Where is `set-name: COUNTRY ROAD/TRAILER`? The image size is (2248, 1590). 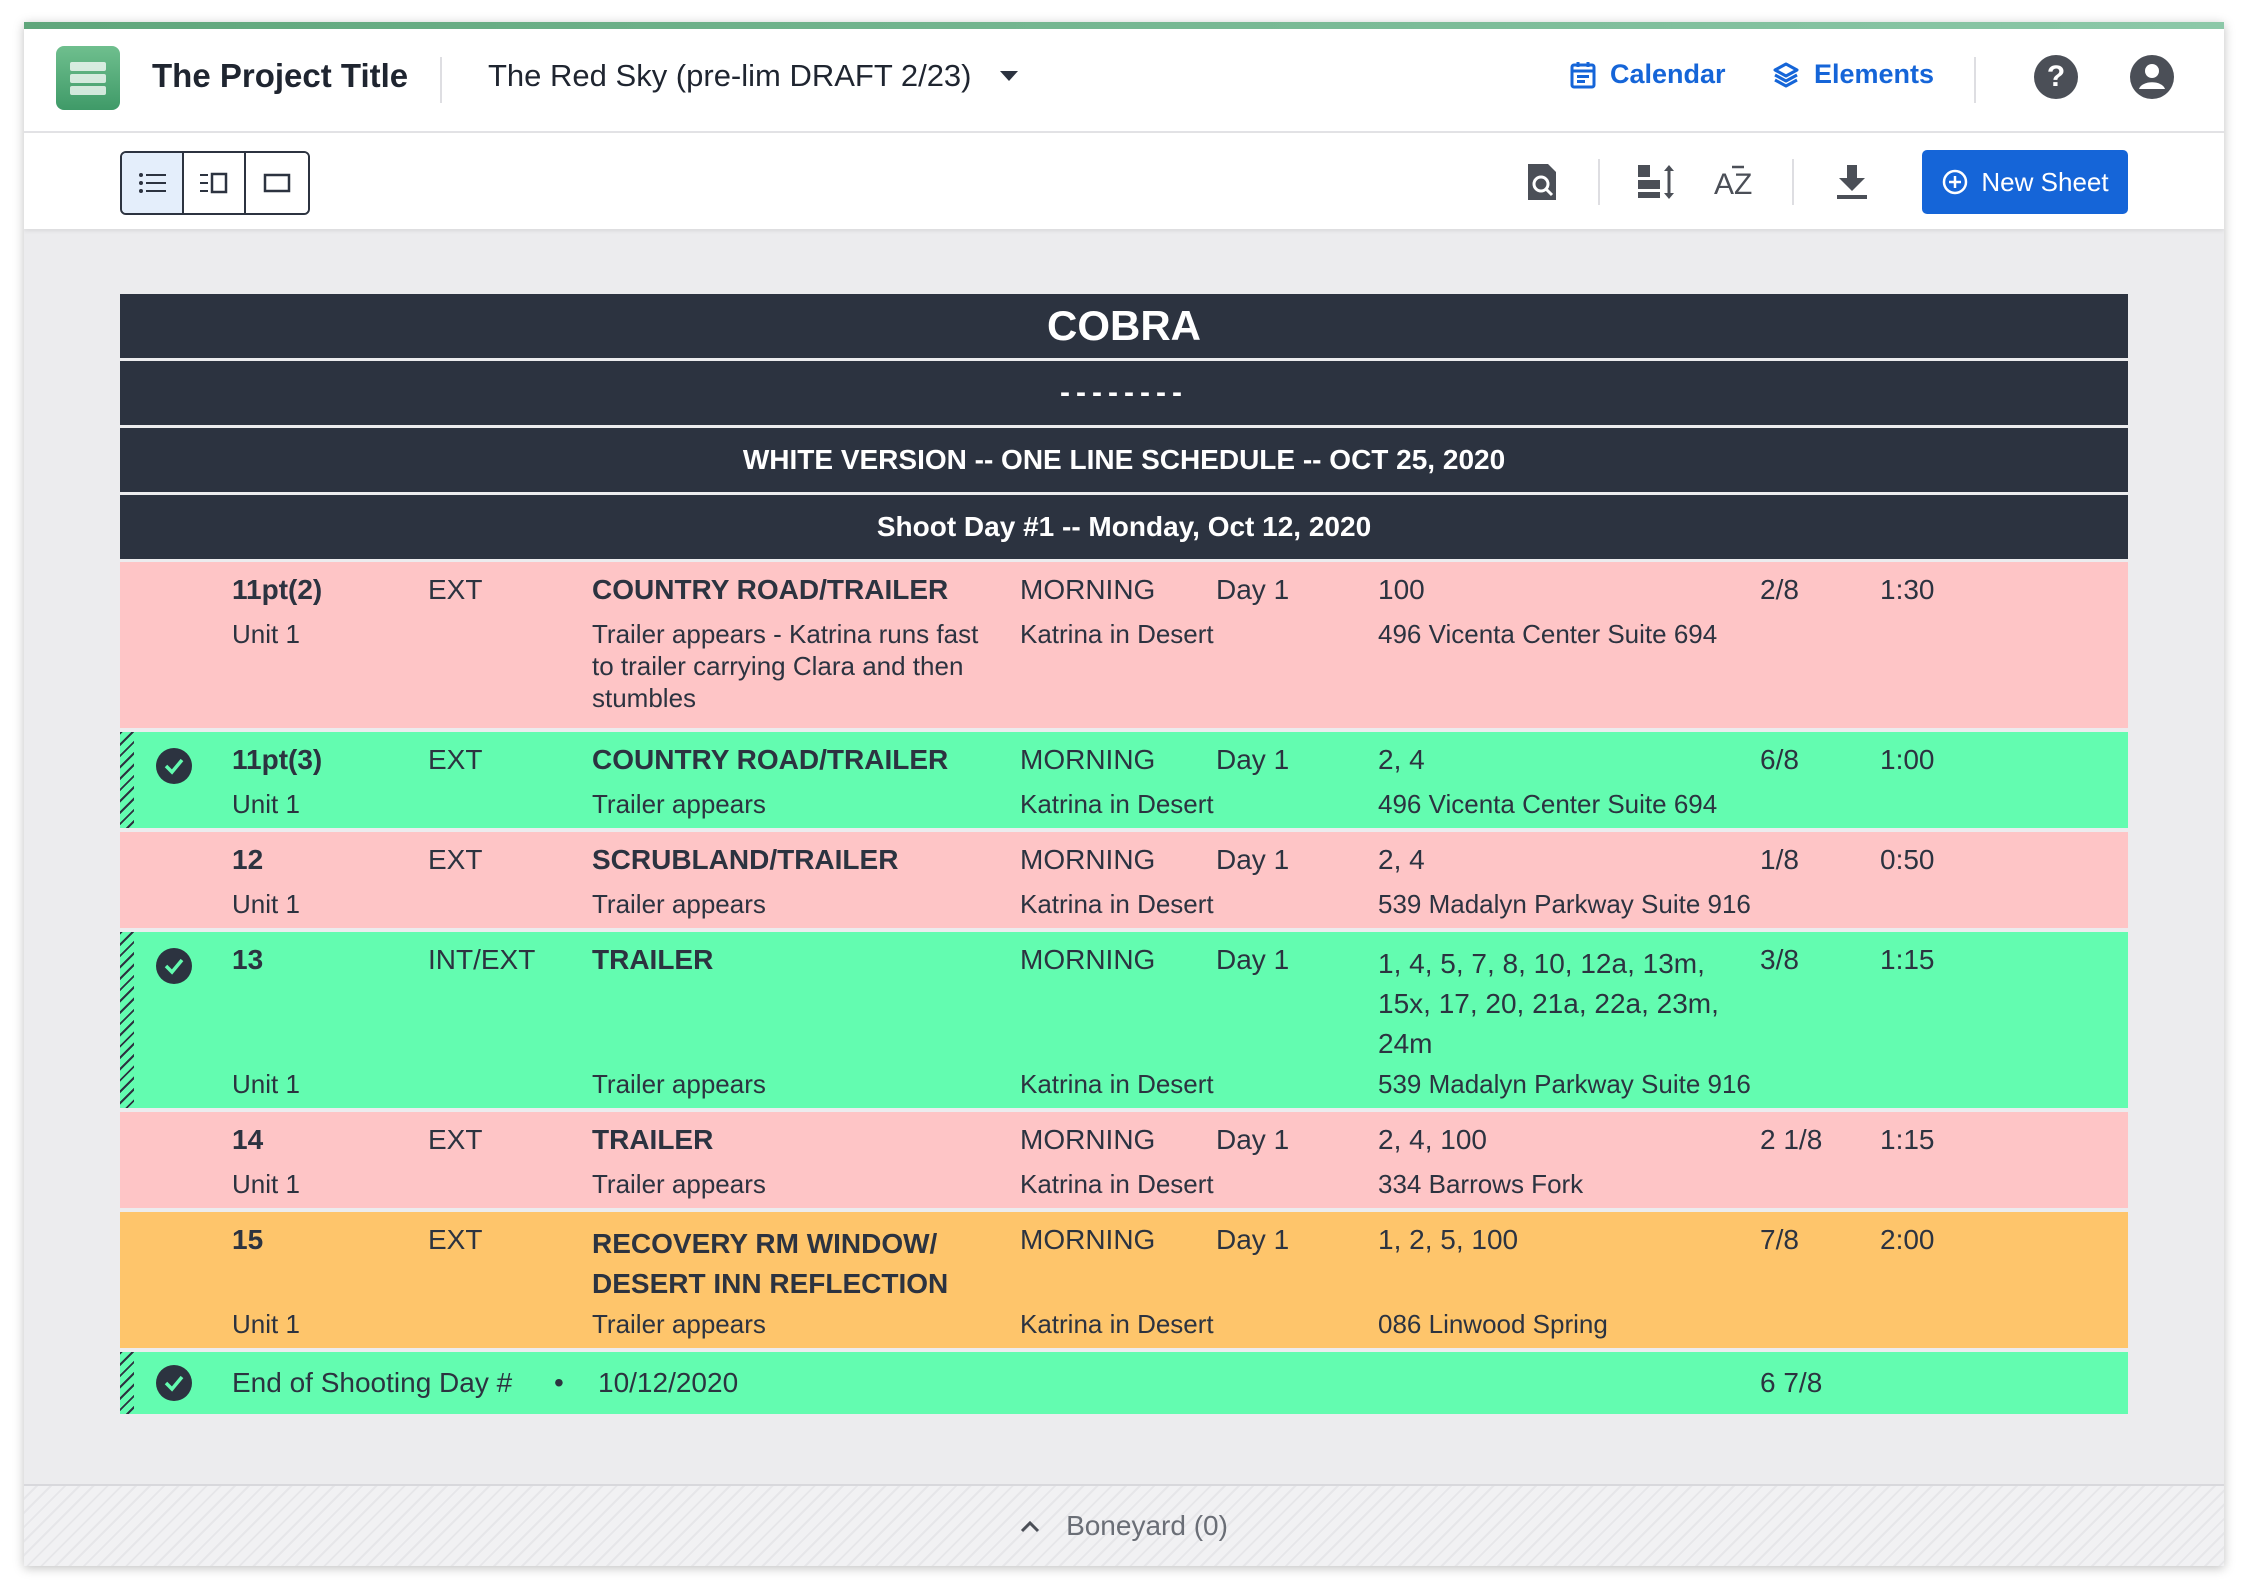
set-name: COUNTRY ROAD/TRAILER is located at coordinates (770, 589).